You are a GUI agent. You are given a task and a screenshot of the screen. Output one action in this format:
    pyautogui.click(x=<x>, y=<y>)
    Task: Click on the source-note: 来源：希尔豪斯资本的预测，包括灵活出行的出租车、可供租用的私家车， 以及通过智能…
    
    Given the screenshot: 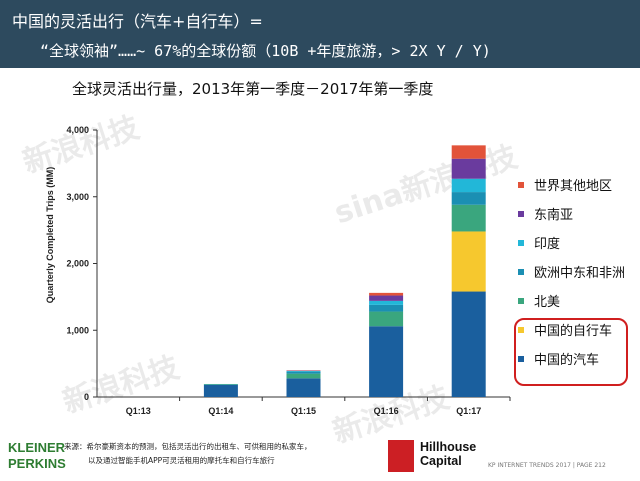 What is the action you would take?
    pyautogui.click(x=188, y=454)
    